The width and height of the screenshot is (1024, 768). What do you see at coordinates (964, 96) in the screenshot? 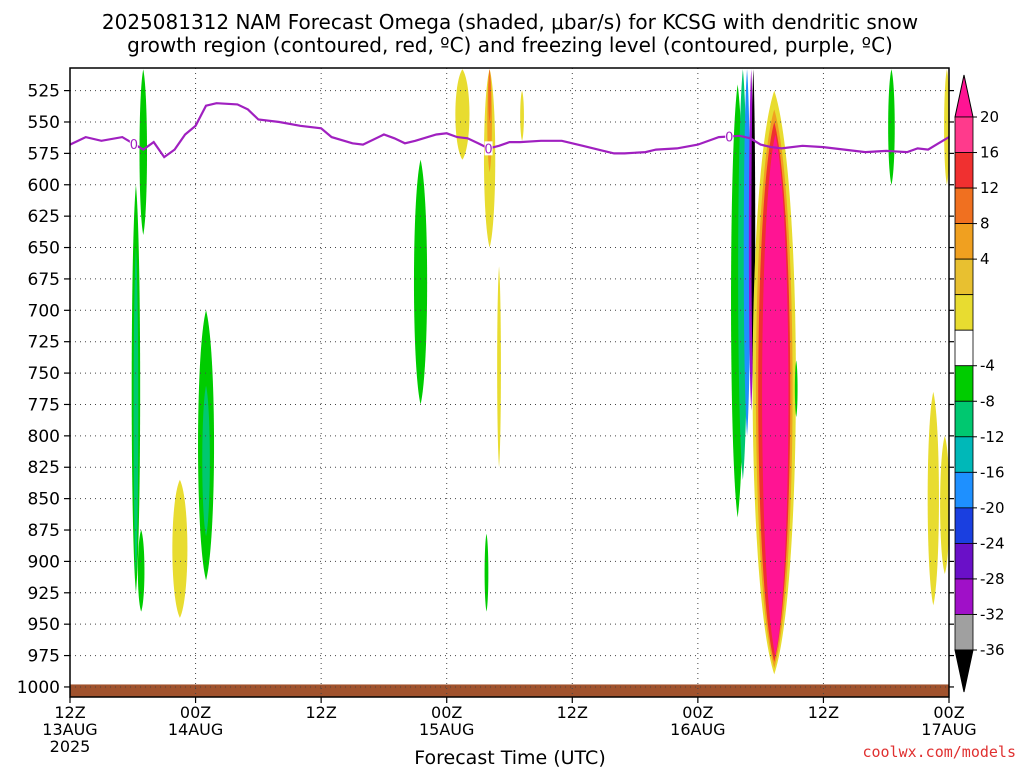
I see `colorbar-top-triangle` at bounding box center [964, 96].